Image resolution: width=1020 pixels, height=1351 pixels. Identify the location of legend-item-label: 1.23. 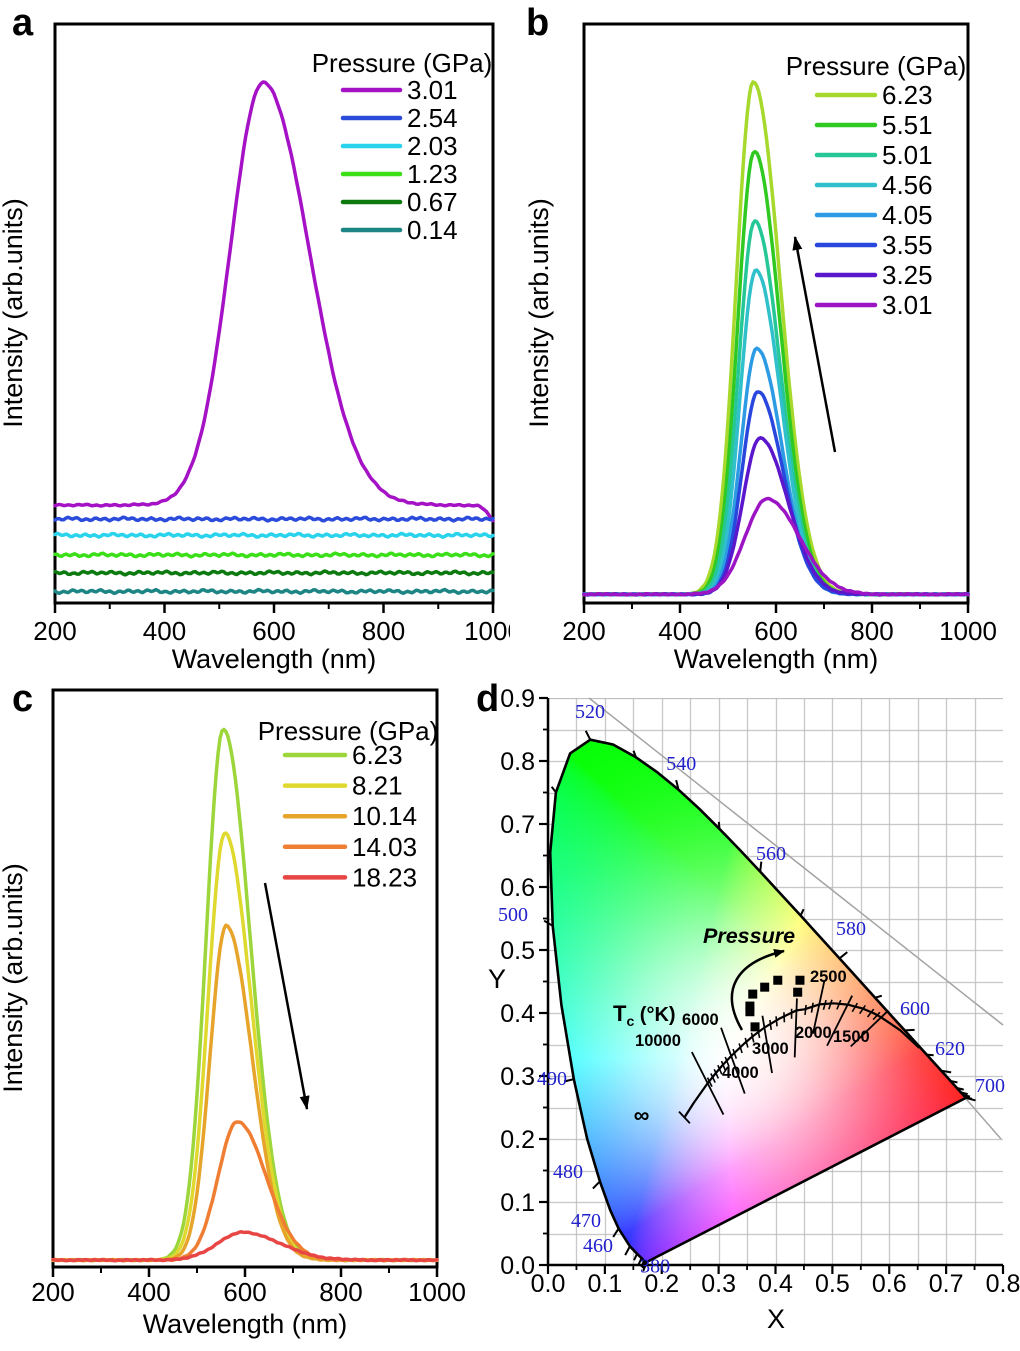
(432, 174).